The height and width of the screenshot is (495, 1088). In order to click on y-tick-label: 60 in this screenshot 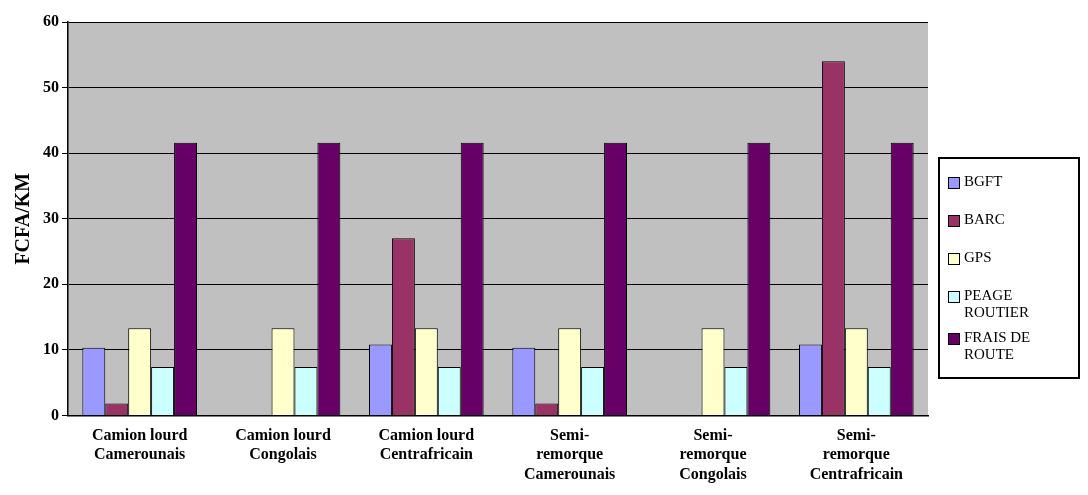, I will do `click(51, 21)`.